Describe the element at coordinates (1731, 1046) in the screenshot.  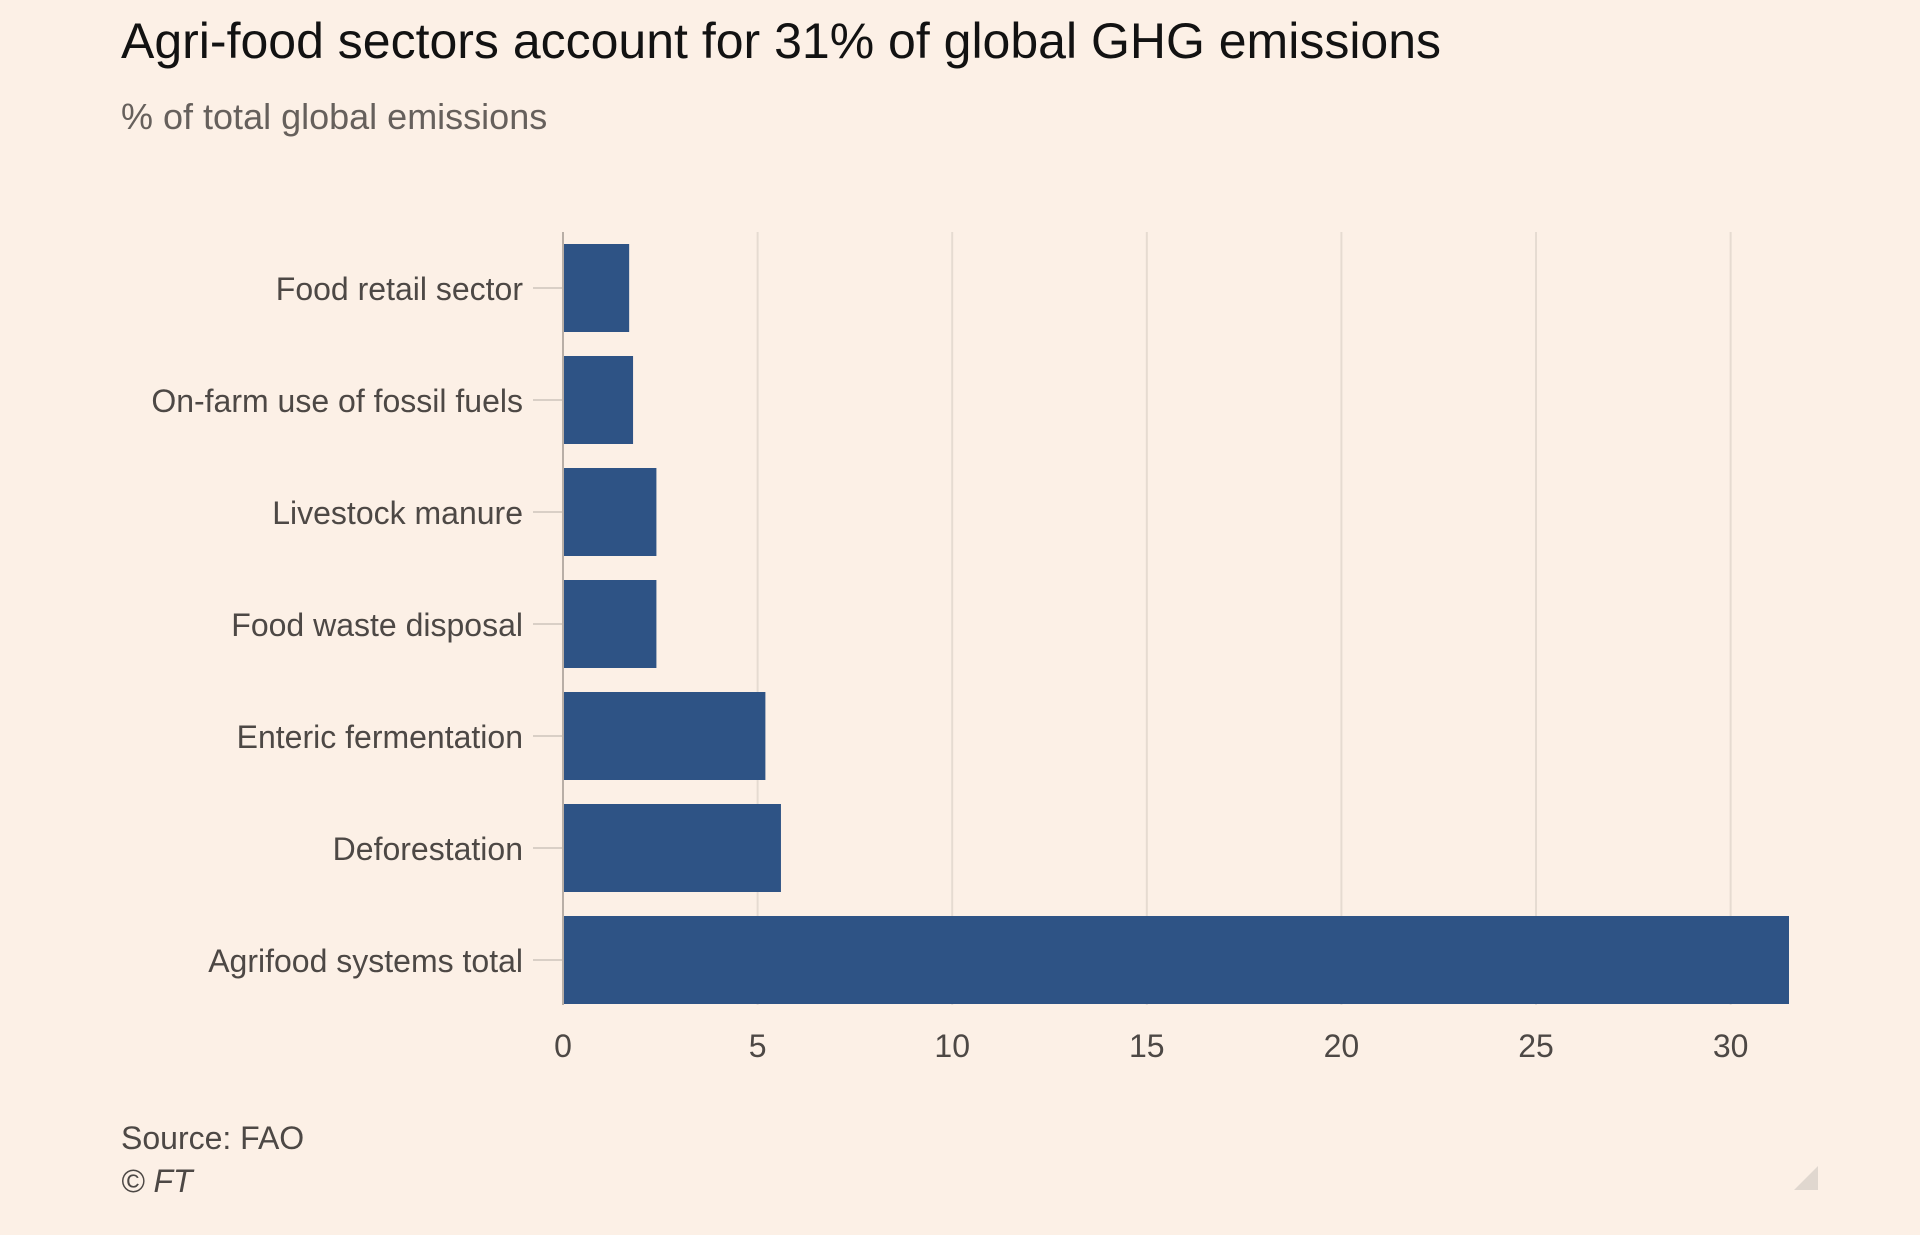
I see `x-tick-label: 30` at that location.